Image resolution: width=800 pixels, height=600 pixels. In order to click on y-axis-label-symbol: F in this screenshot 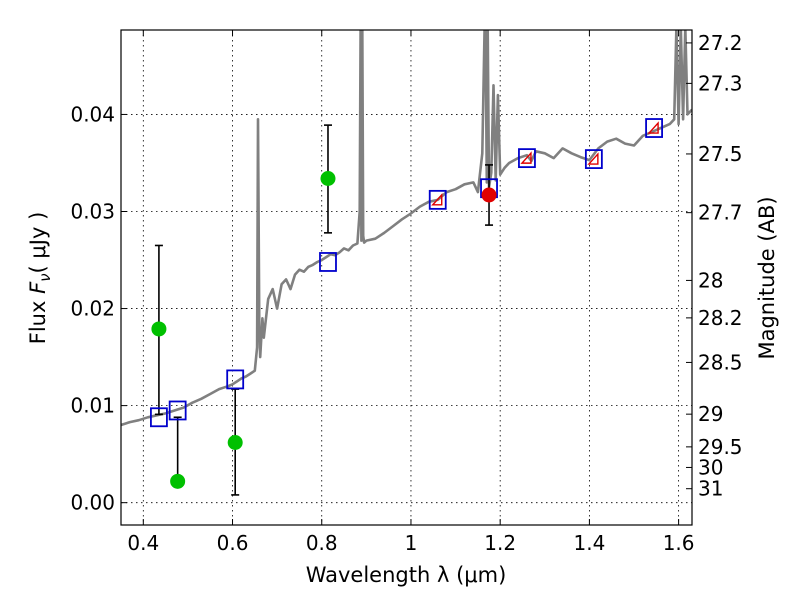, I will do `click(38, 287)`.